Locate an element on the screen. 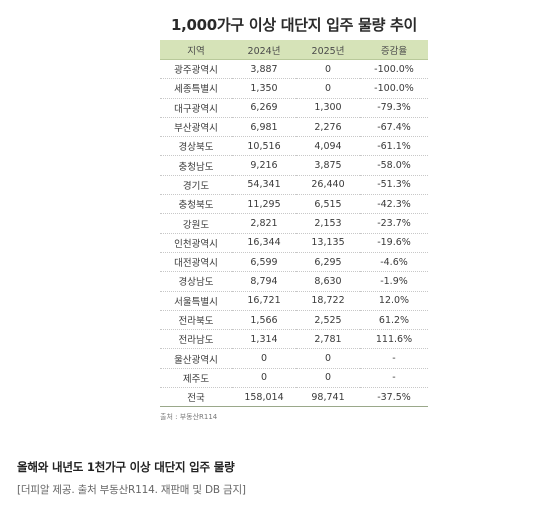 The width and height of the screenshot is (534, 512). cell-region: 대전광역시 is located at coordinates (196, 262).